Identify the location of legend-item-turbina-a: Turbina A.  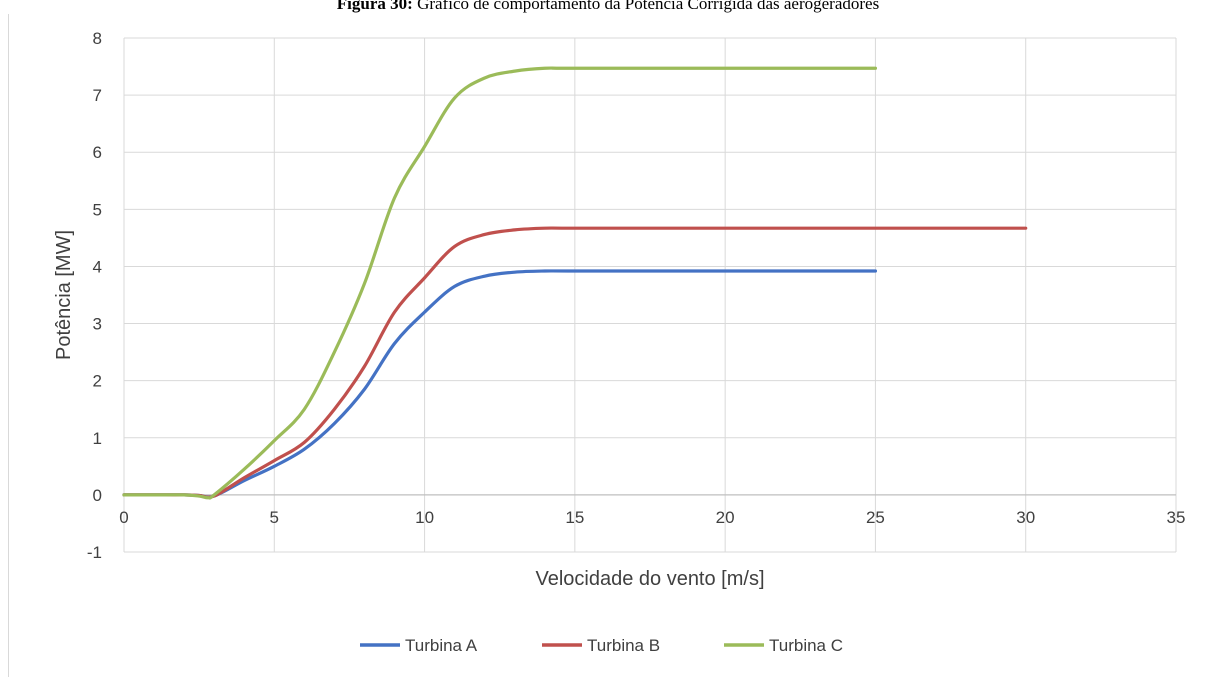
(419, 645).